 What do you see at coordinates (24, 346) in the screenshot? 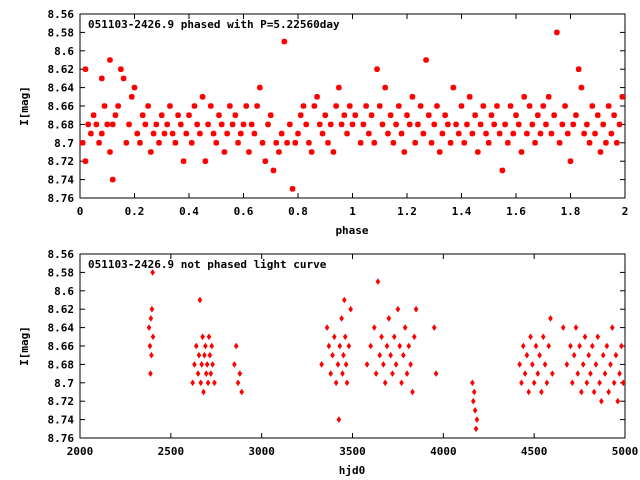
I see `y-axis-label: I[mag]` at bounding box center [24, 346].